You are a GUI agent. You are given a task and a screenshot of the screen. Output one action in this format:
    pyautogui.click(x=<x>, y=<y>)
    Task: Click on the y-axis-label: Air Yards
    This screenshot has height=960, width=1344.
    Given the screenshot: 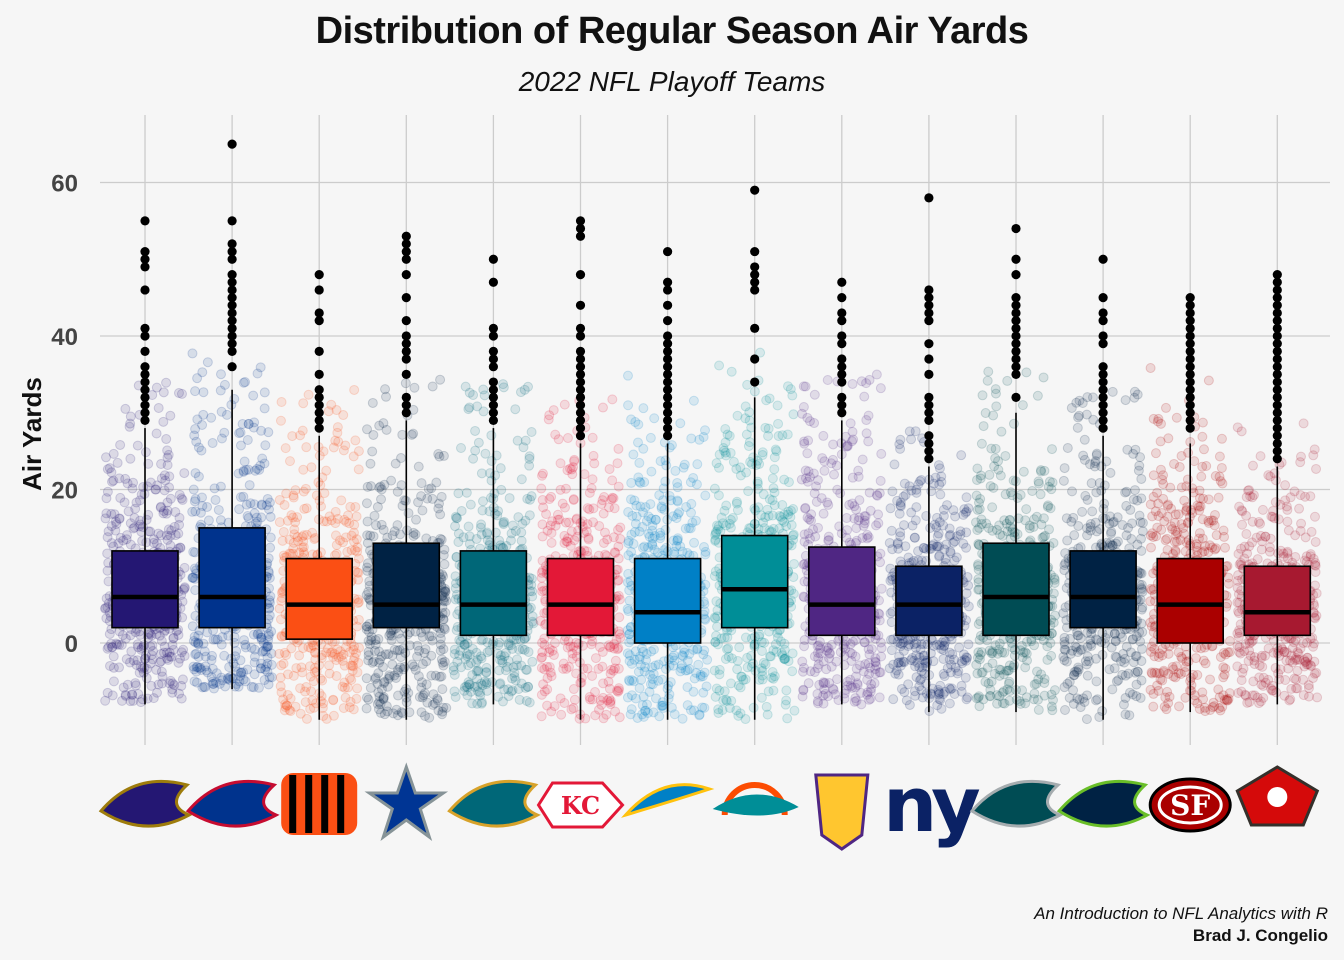 What is the action you would take?
    pyautogui.click(x=32, y=434)
    